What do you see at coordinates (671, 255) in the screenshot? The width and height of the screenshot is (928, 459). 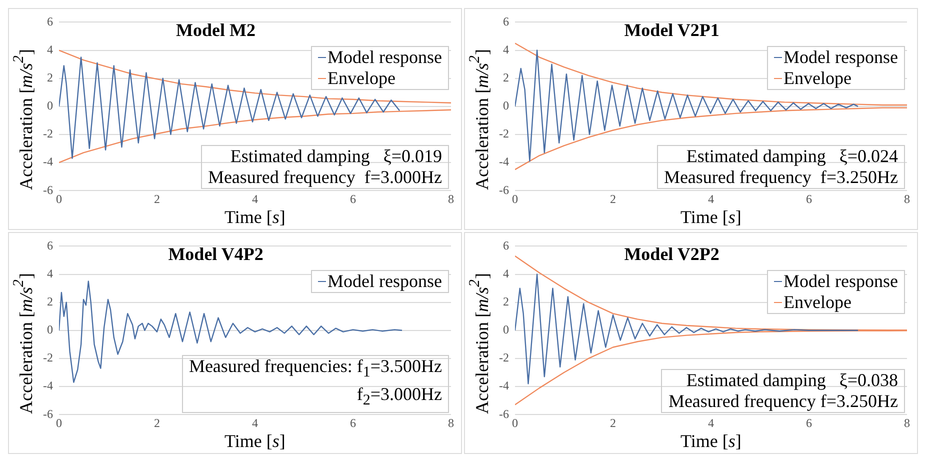 I see `chart-title: Model V2P2` at bounding box center [671, 255].